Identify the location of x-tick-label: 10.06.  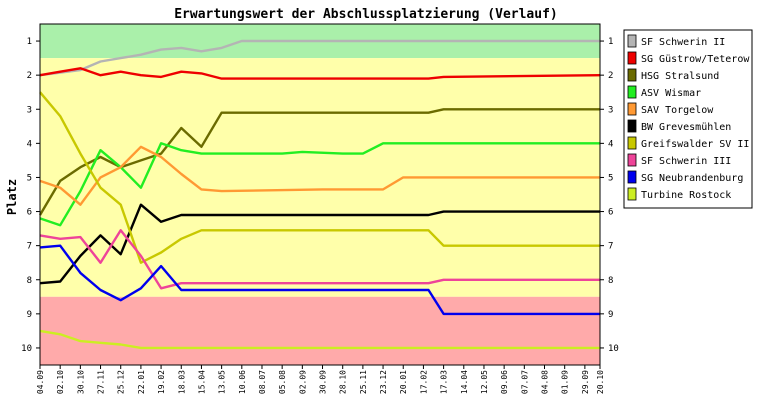
(242, 382).